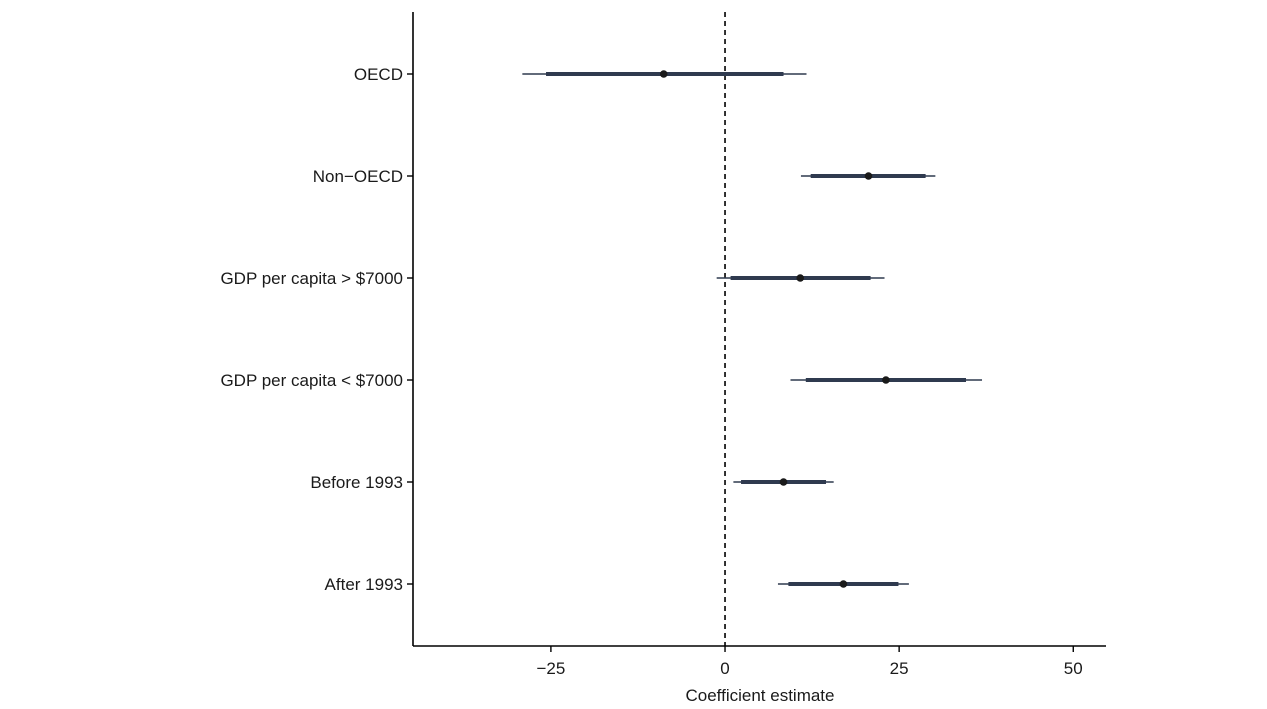  I want to click on y-tick-label: Before 1993, so click(356, 482).